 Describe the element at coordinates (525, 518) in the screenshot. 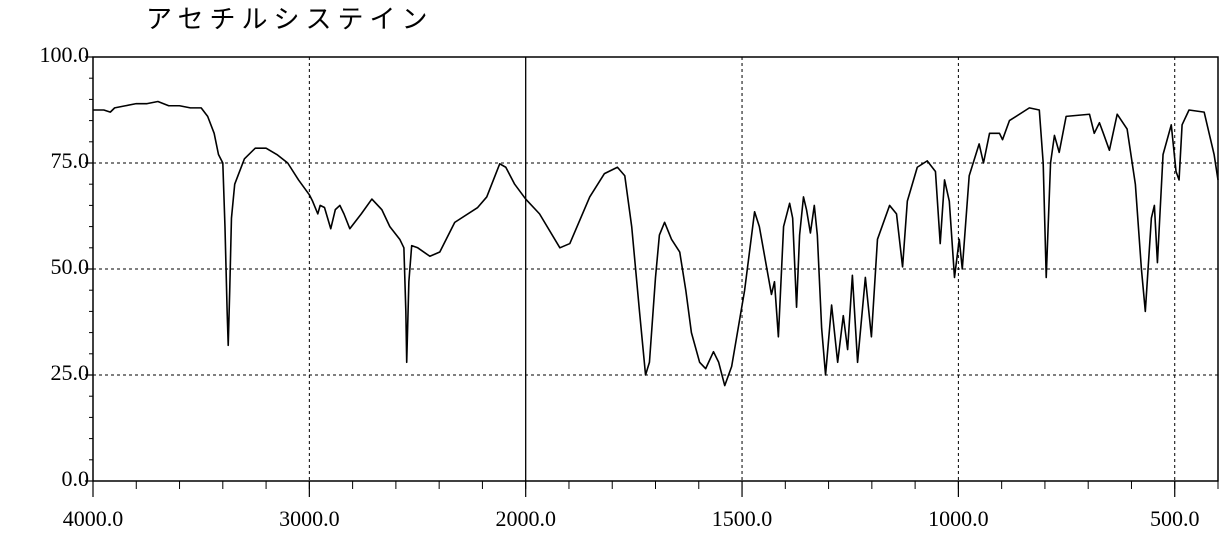

I see `x-tick-label: 2000.0` at that location.